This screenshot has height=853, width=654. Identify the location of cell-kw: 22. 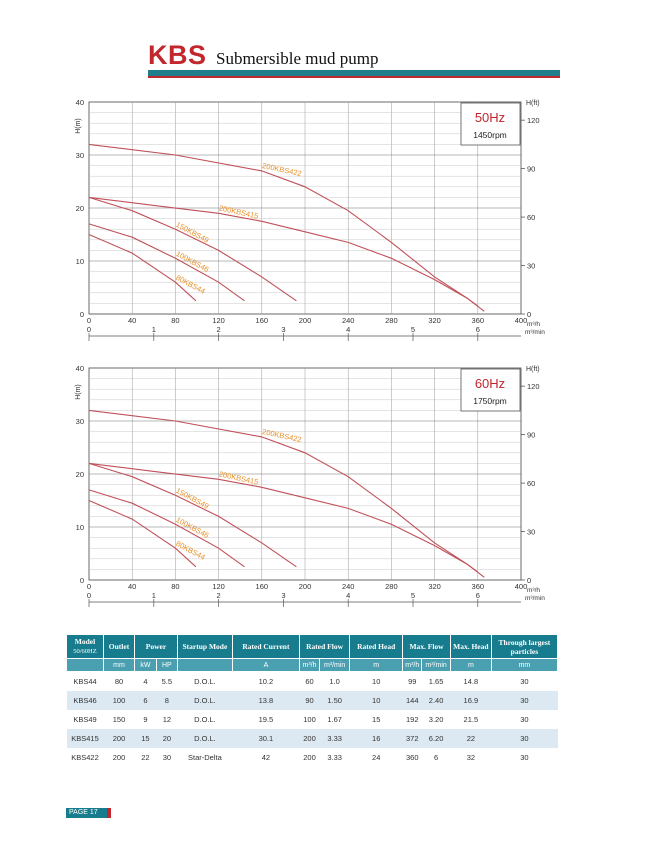
(145, 757).